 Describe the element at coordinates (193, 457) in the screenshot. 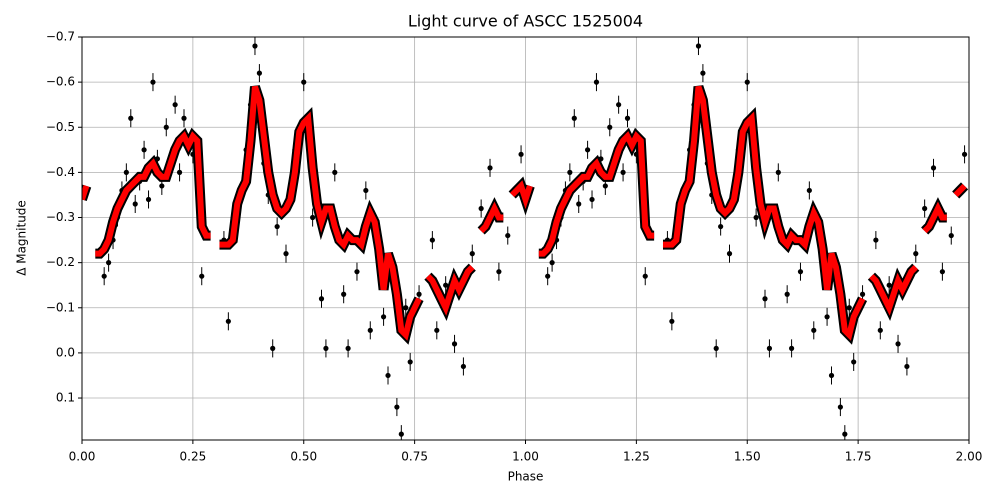

I see `x-tick-label: 0.25` at that location.